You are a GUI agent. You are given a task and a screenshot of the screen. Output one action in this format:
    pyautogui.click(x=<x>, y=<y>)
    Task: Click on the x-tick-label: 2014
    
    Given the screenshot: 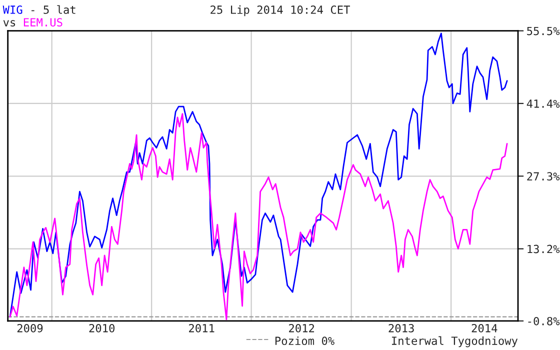 What is the action you would take?
    pyautogui.click(x=485, y=328)
    